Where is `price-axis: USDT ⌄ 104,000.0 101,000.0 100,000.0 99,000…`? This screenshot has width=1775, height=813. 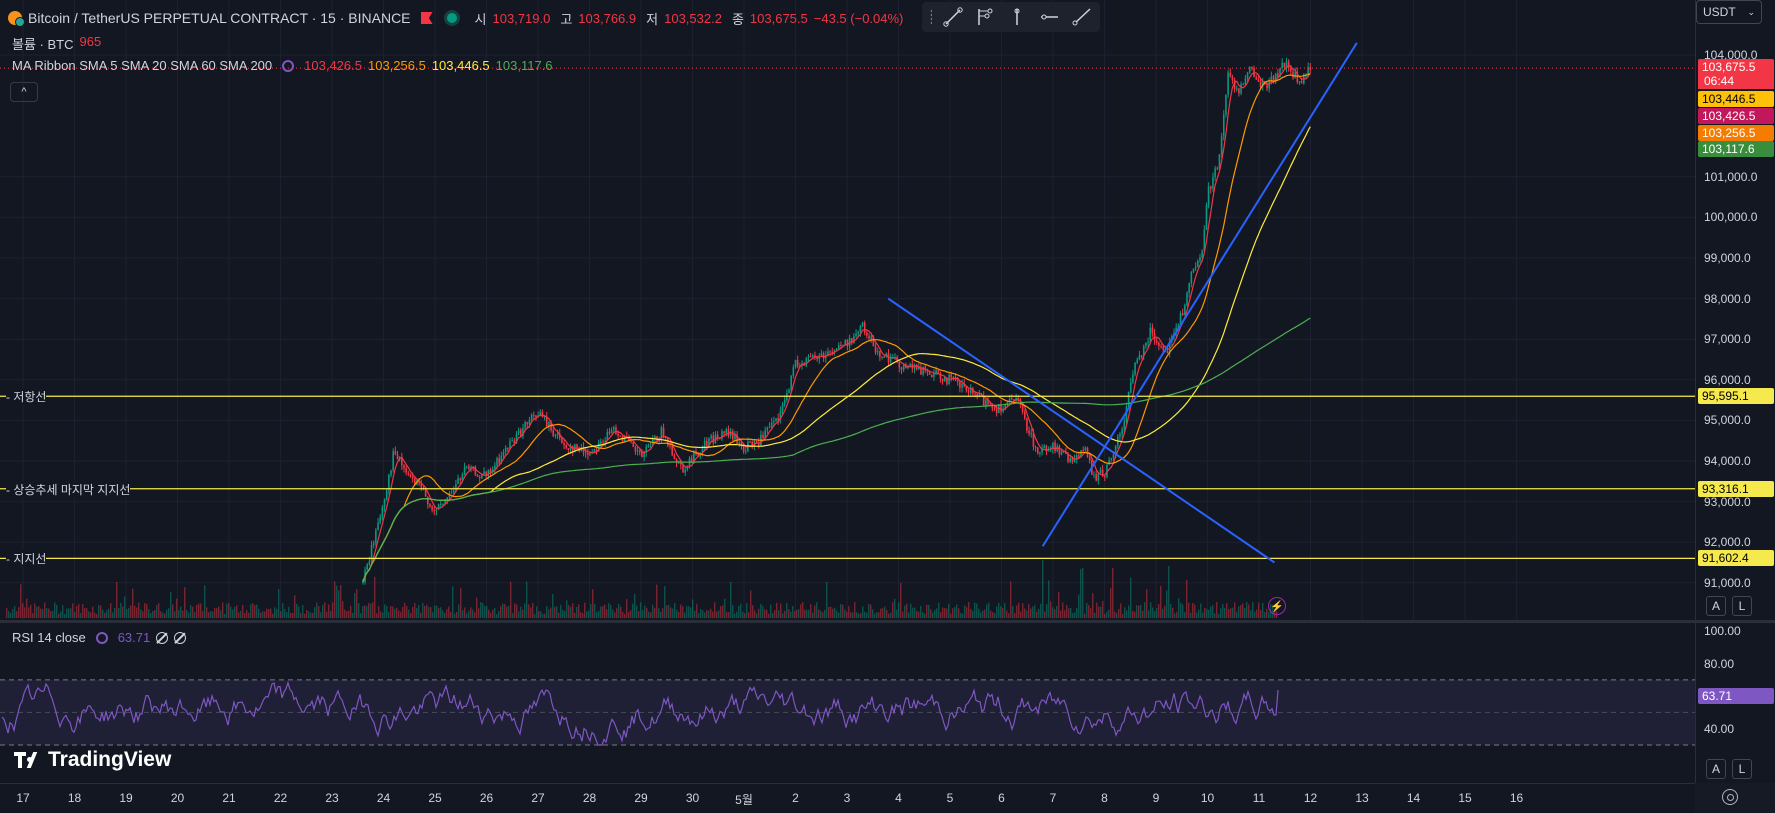 price-axis: USDT ⌄ 104,000.0 101,000.0 100,000.0 99,000… is located at coordinates (1735, 310).